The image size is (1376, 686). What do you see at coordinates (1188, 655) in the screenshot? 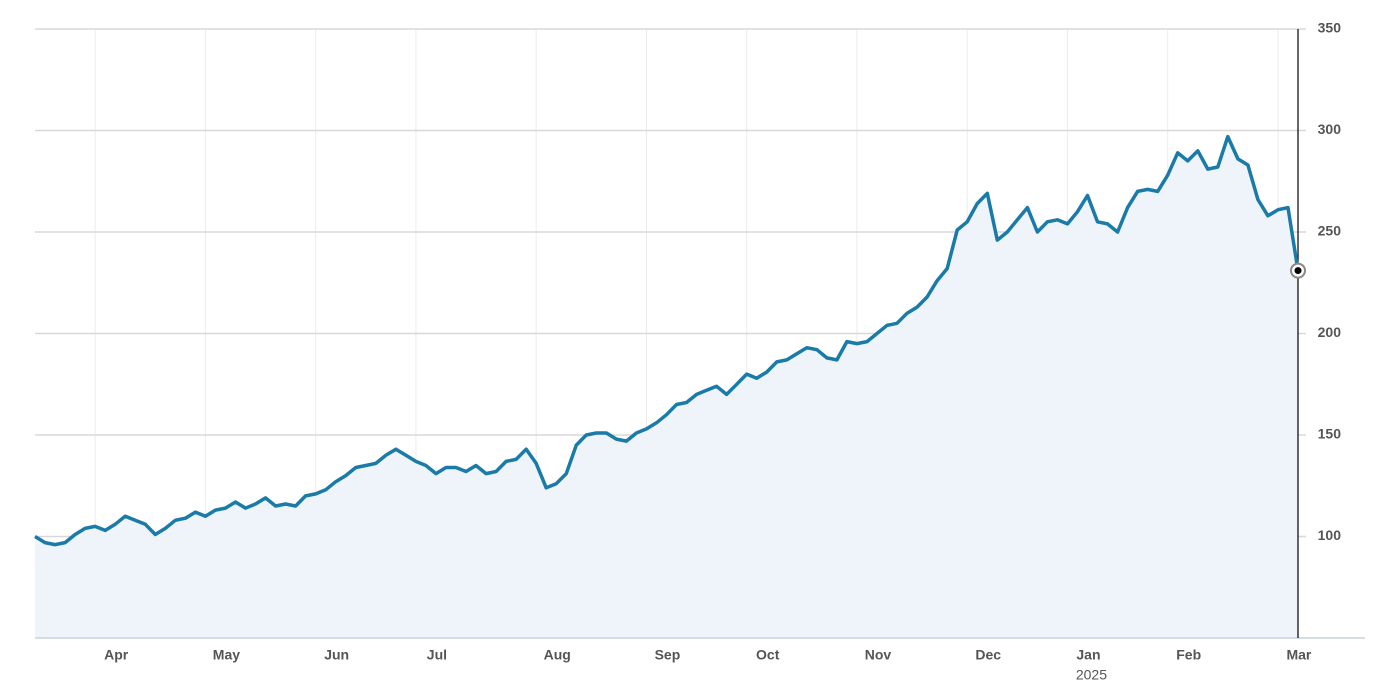
I see `x-tick-label: Feb` at bounding box center [1188, 655].